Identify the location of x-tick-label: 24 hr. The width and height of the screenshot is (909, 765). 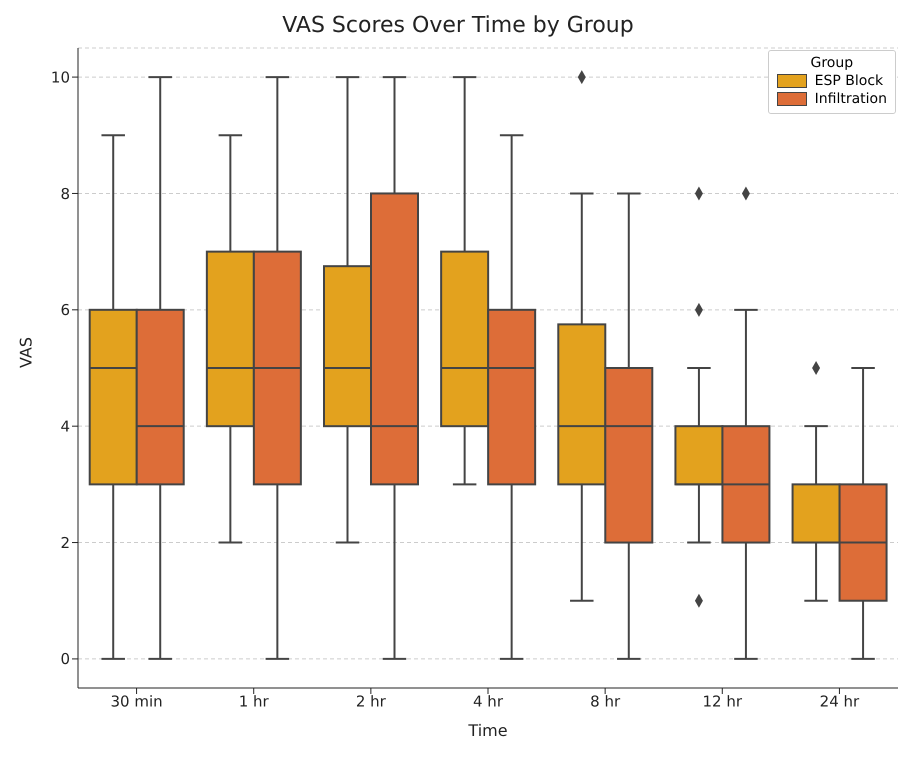
(840, 701).